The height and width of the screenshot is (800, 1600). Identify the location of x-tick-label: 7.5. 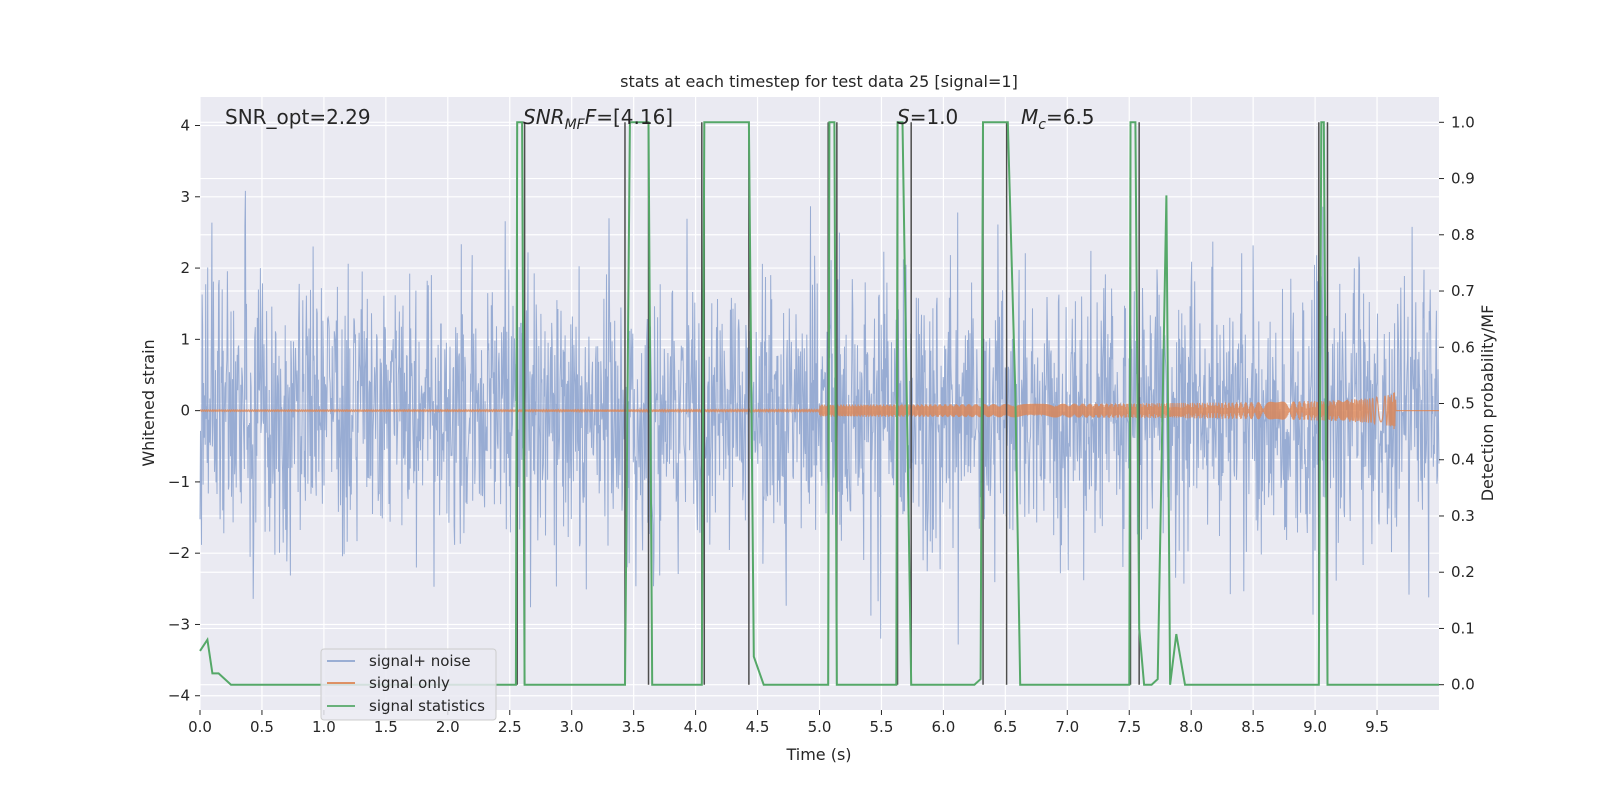
(1129, 727).